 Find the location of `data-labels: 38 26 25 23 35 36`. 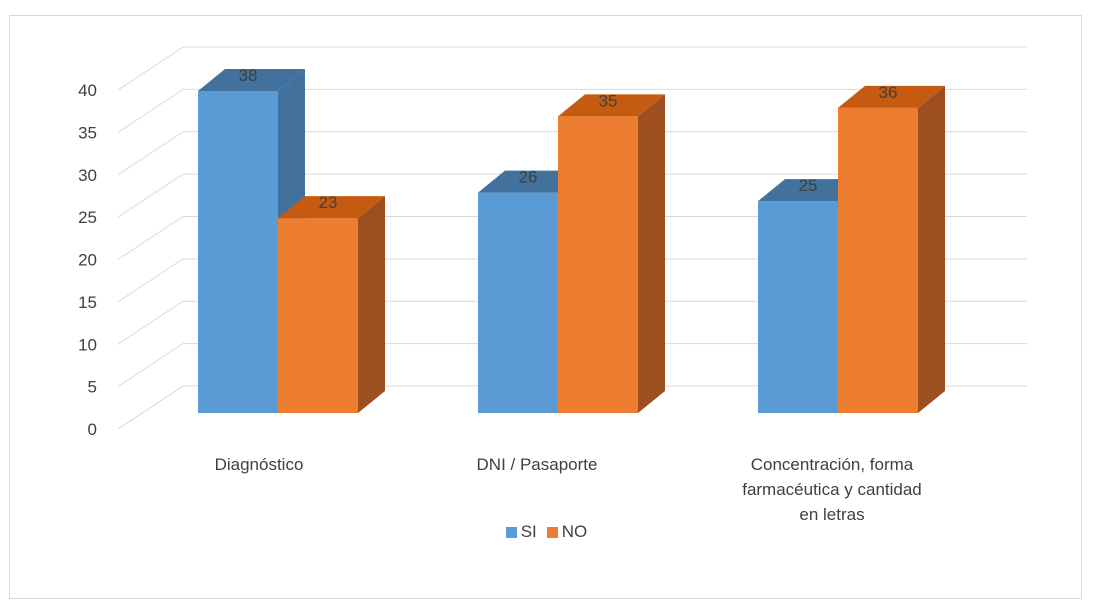

data-labels: 38 26 25 23 35 36 is located at coordinates (568, 139).